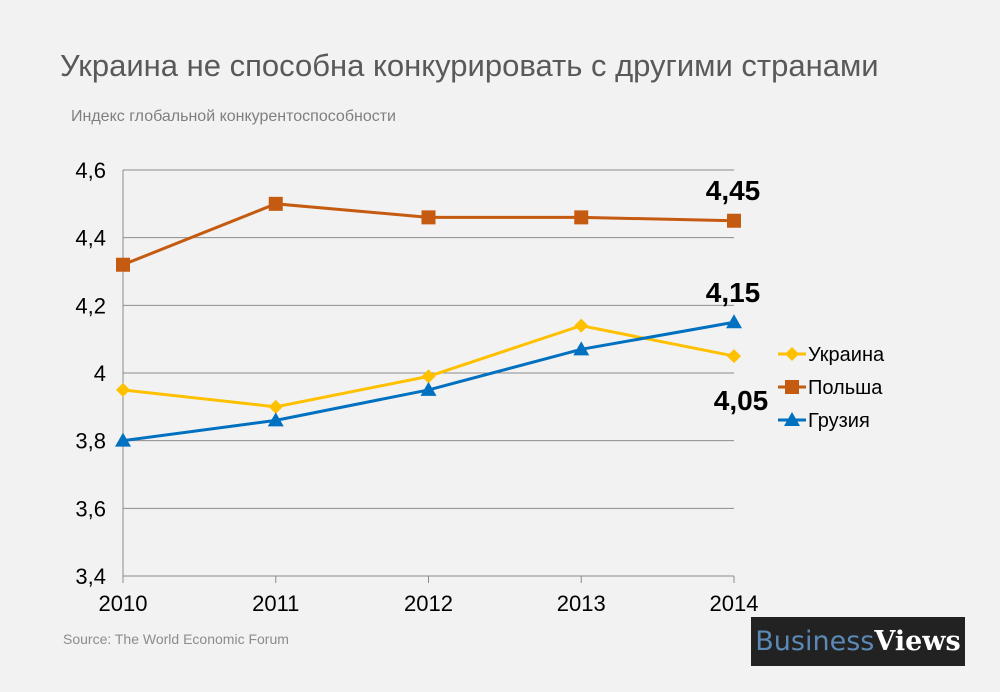  What do you see at coordinates (90, 576) in the screenshot?
I see `y-tick-label: 3,4` at bounding box center [90, 576].